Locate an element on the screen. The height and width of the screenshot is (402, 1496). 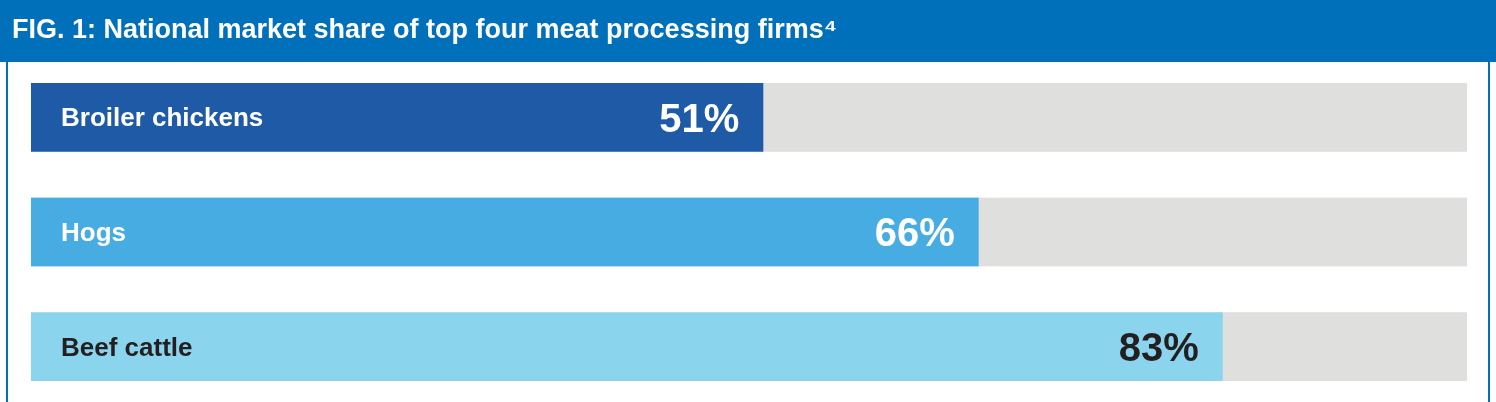
y-tick-label: Beef cattle is located at coordinates (127, 346).